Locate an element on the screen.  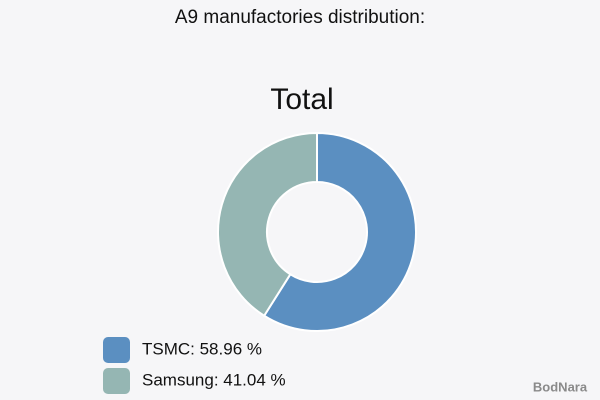
chart-subtitle: Total is located at coordinates (301, 99).